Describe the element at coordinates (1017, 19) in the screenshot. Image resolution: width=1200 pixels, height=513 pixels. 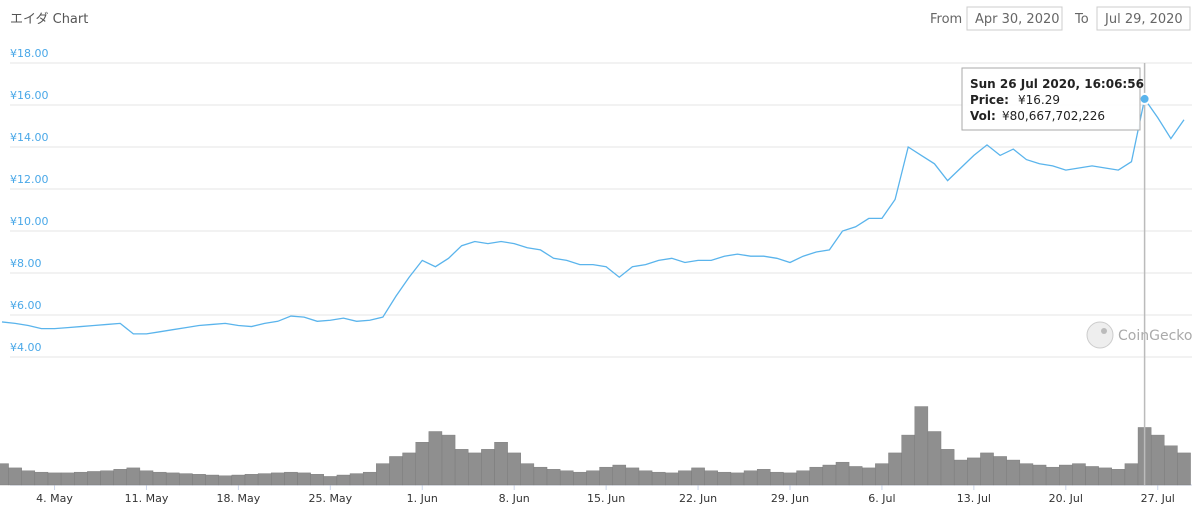
I see `from-date: Apr 30, 2020` at that location.